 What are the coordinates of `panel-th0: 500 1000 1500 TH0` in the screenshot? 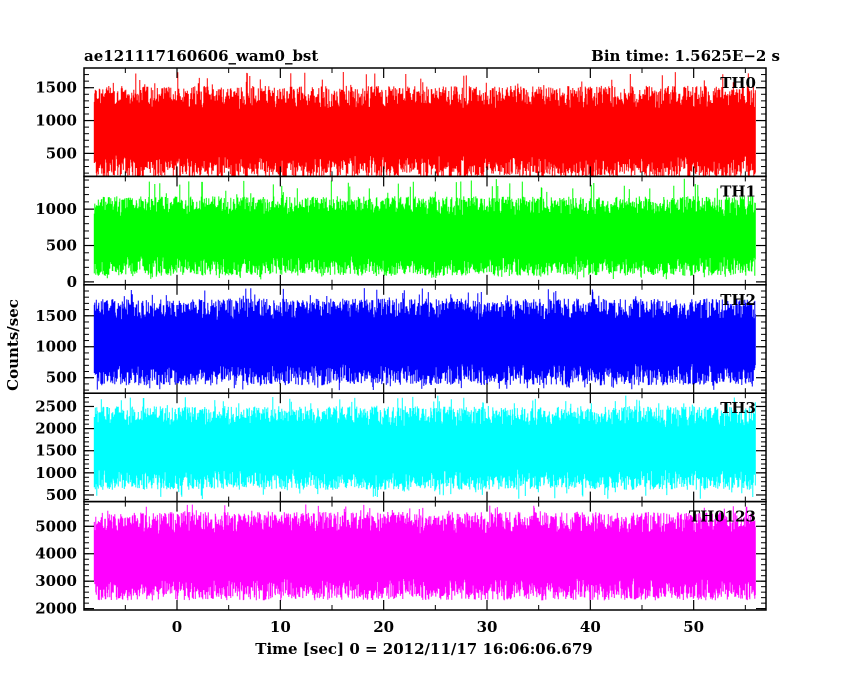 It's located at (401, 122).